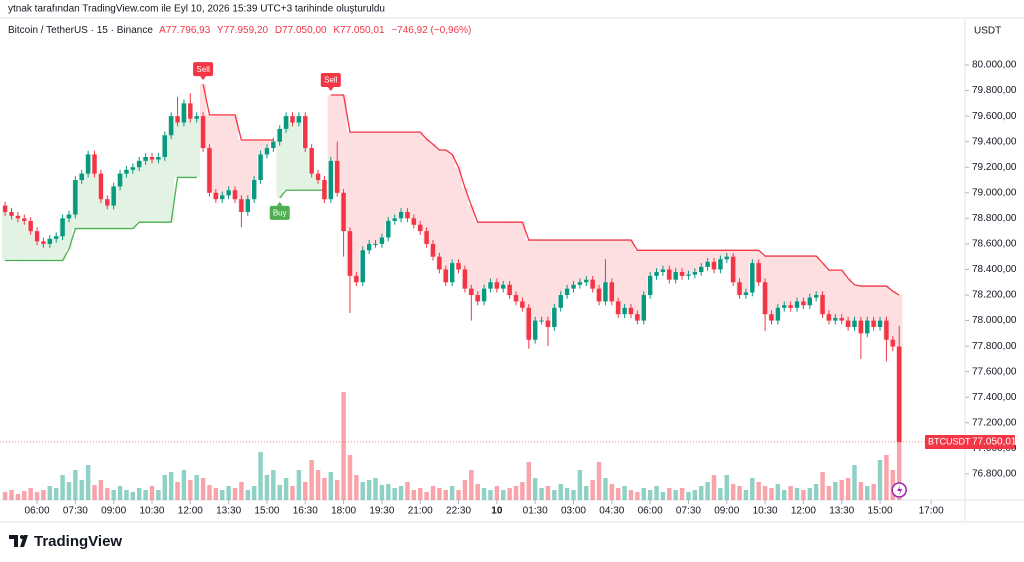 The image size is (1024, 562). I want to click on x-tick-label: 12:00, so click(803, 511).